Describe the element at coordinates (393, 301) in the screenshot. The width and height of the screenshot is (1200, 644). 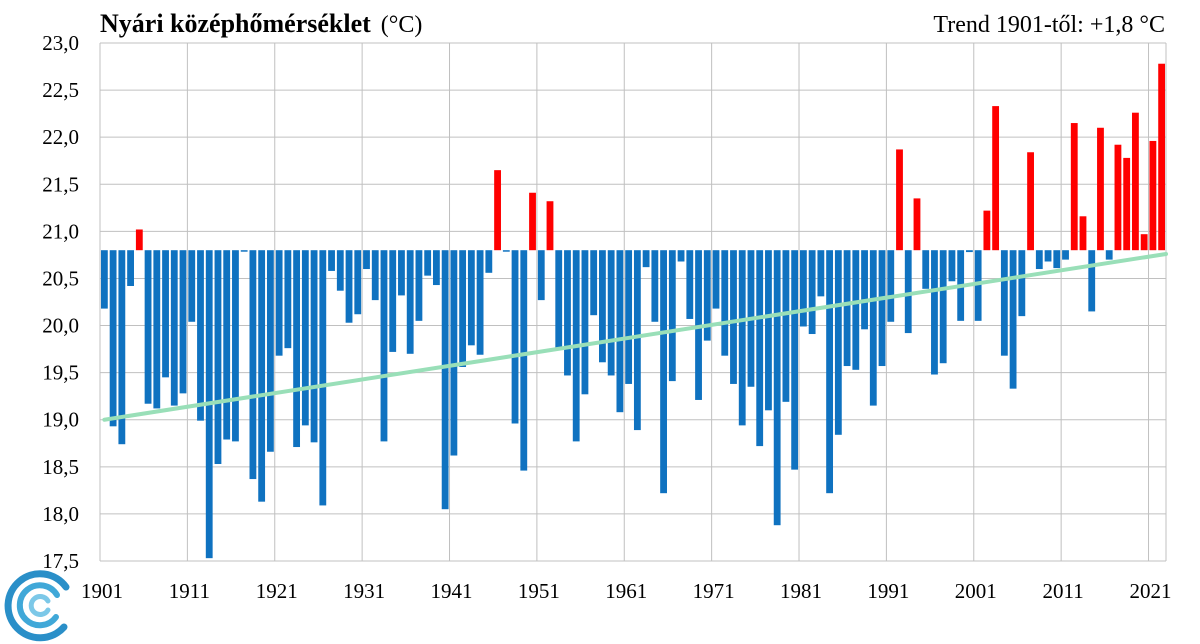
I see `bar-1934` at that location.